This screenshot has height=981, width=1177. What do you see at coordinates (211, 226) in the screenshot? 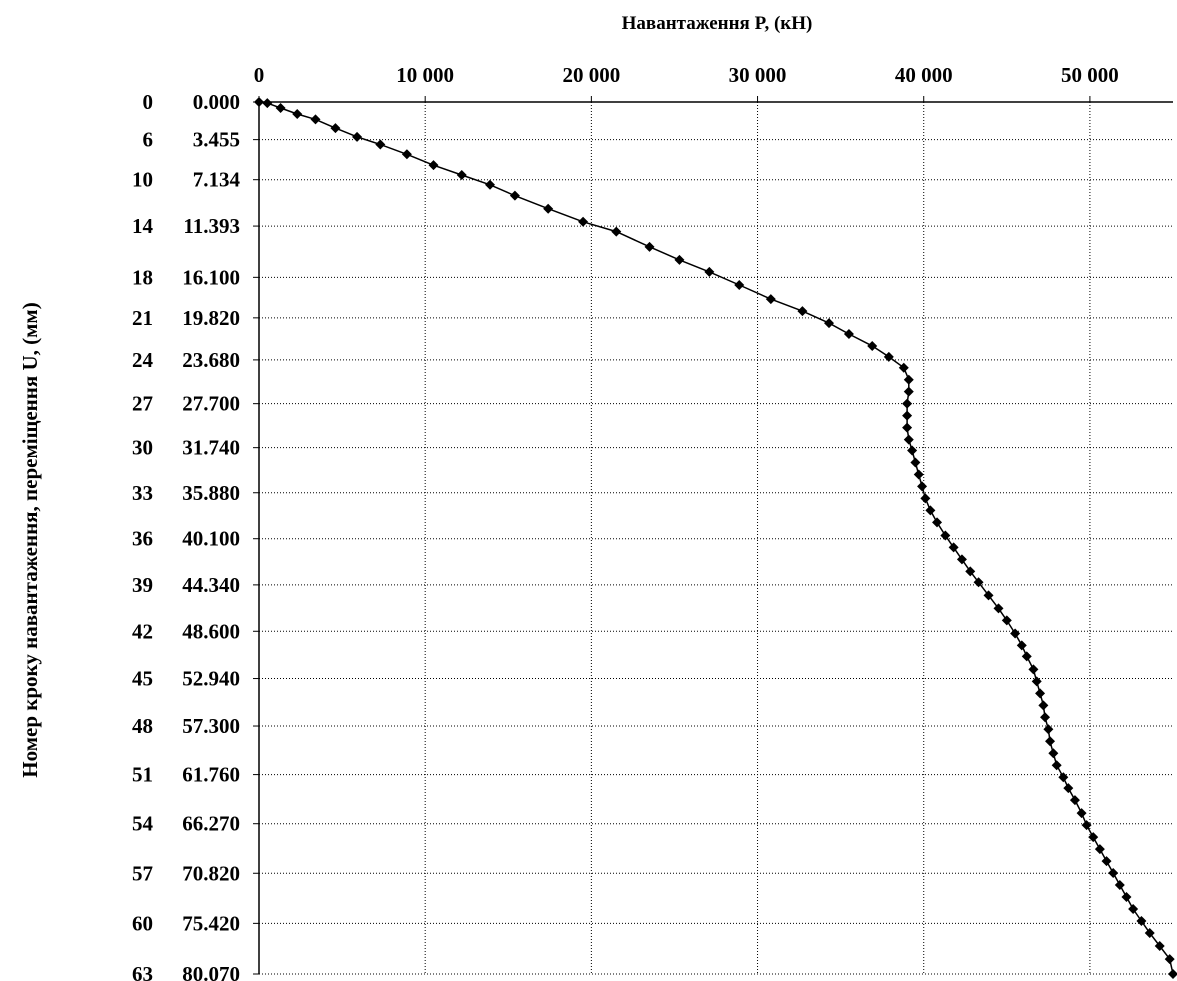
I see `y-tick-value-label: 11.393` at bounding box center [211, 226].